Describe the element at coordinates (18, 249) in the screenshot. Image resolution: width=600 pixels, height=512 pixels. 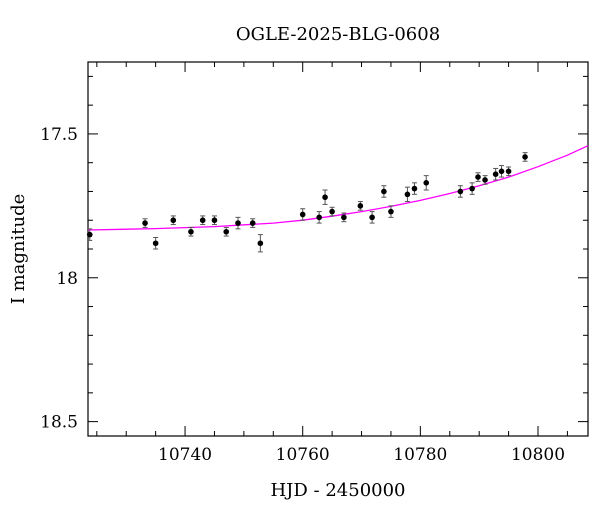
I see `y-axis-label: I magnitude` at that location.